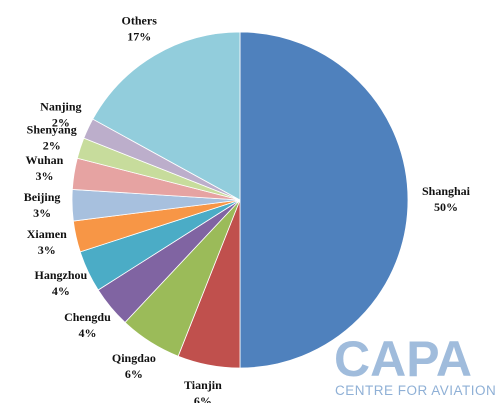  What do you see at coordinates (403, 359) in the screenshot?
I see `logo-title: CAPA` at bounding box center [403, 359].